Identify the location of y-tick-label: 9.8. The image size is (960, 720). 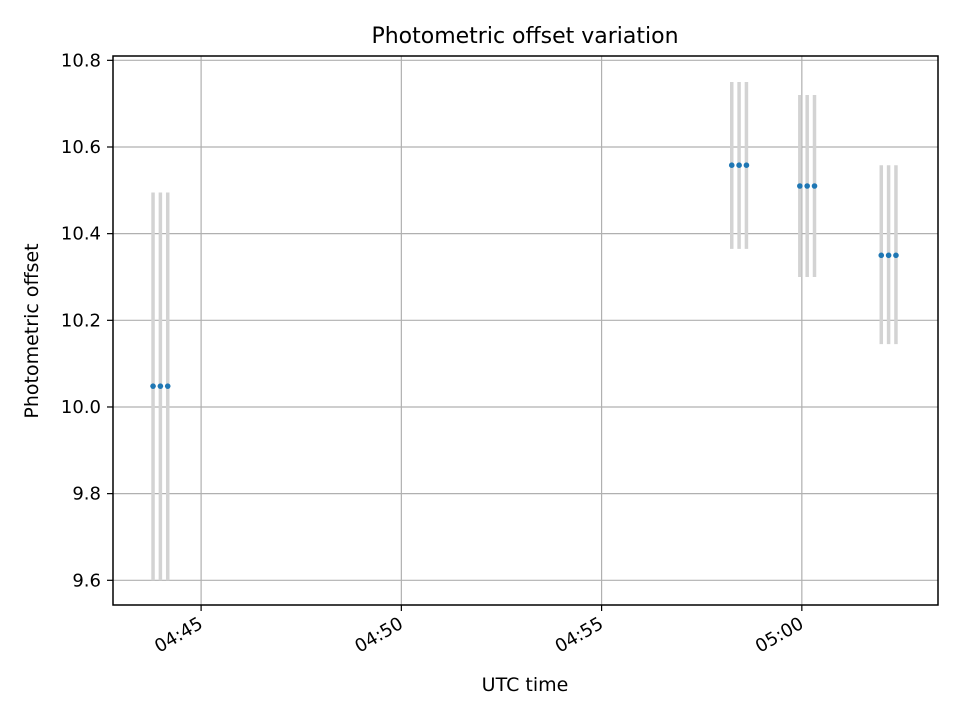
(86, 494).